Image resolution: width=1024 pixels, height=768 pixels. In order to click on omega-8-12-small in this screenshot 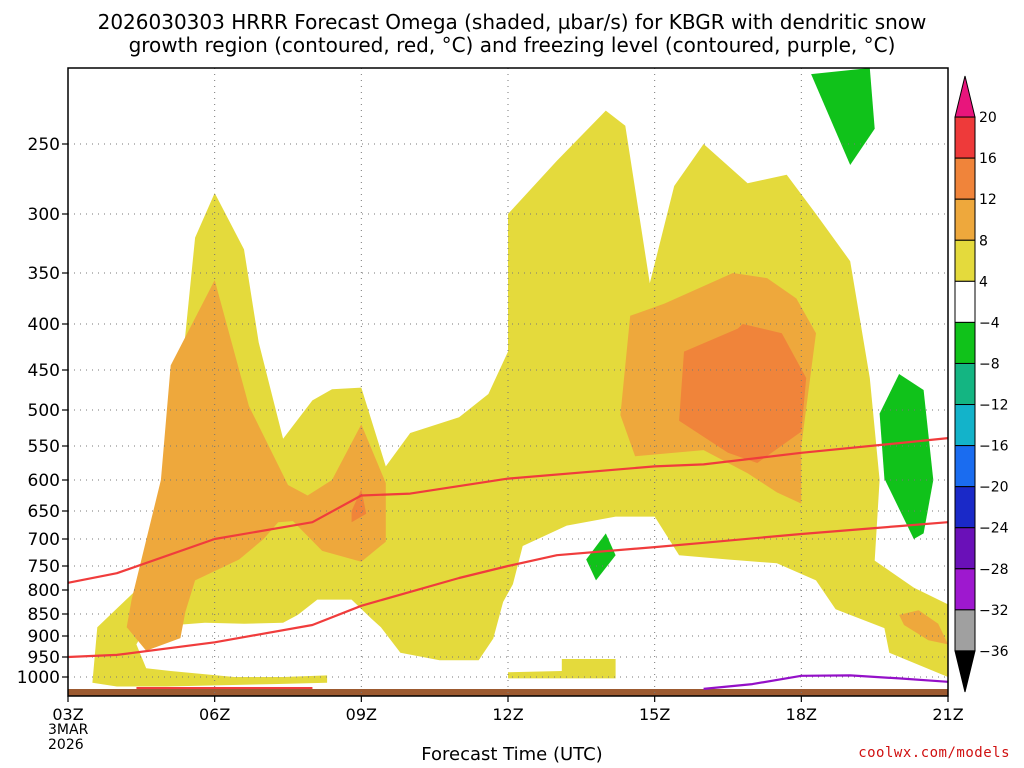, I will do `click(923, 627)`.